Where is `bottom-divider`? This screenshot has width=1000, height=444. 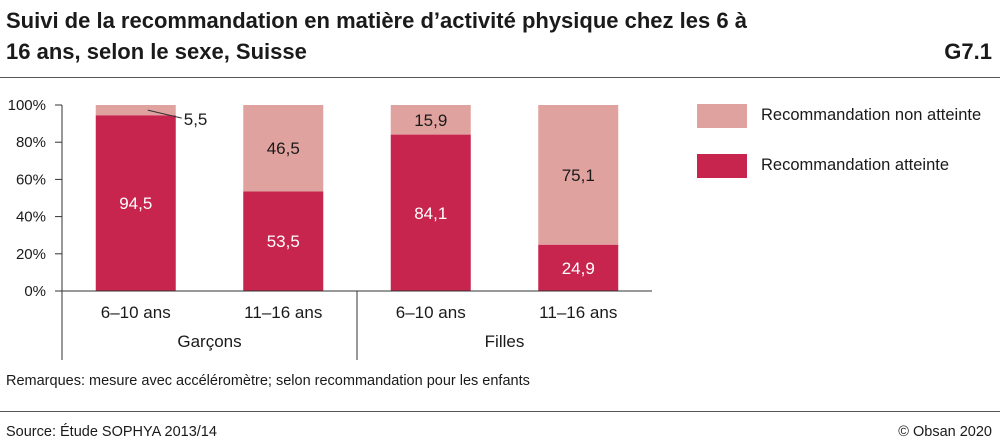
bottom-divider is located at coordinates (500, 411).